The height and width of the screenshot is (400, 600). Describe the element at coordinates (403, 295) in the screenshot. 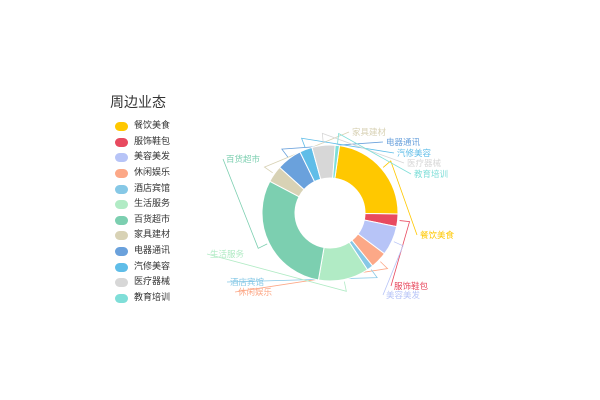

I see `slice-label: 美容美发` at that location.